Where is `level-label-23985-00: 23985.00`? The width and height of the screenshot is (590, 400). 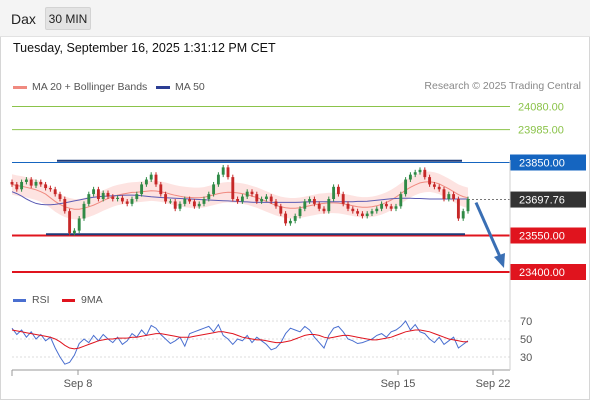
level-label-23985-00: 23985.00 is located at coordinates (541, 131).